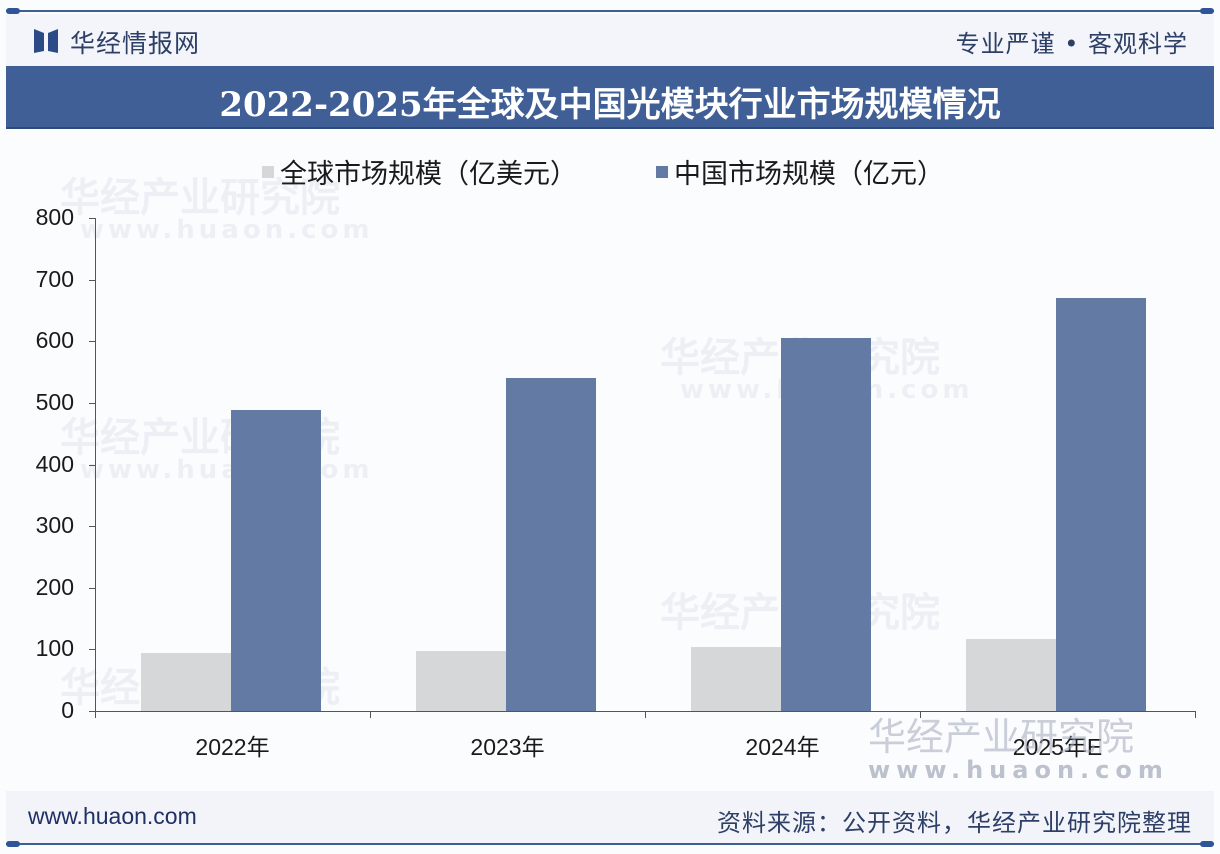  What do you see at coordinates (54, 648) in the screenshot?
I see `y-tick-label: 100` at bounding box center [54, 648].